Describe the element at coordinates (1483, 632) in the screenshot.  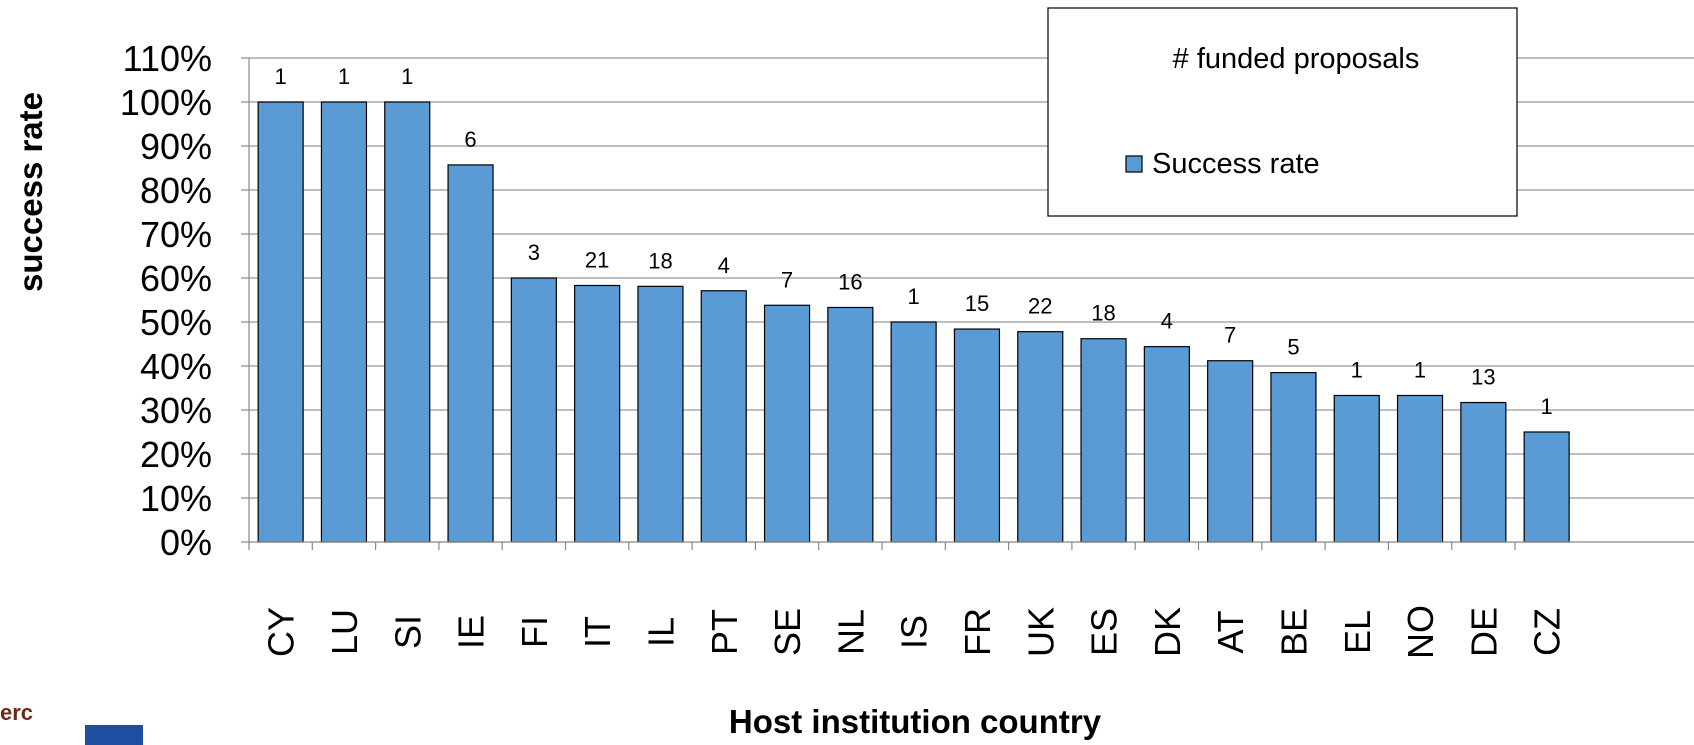
I see `x-tick-label-de: DE` at that location.